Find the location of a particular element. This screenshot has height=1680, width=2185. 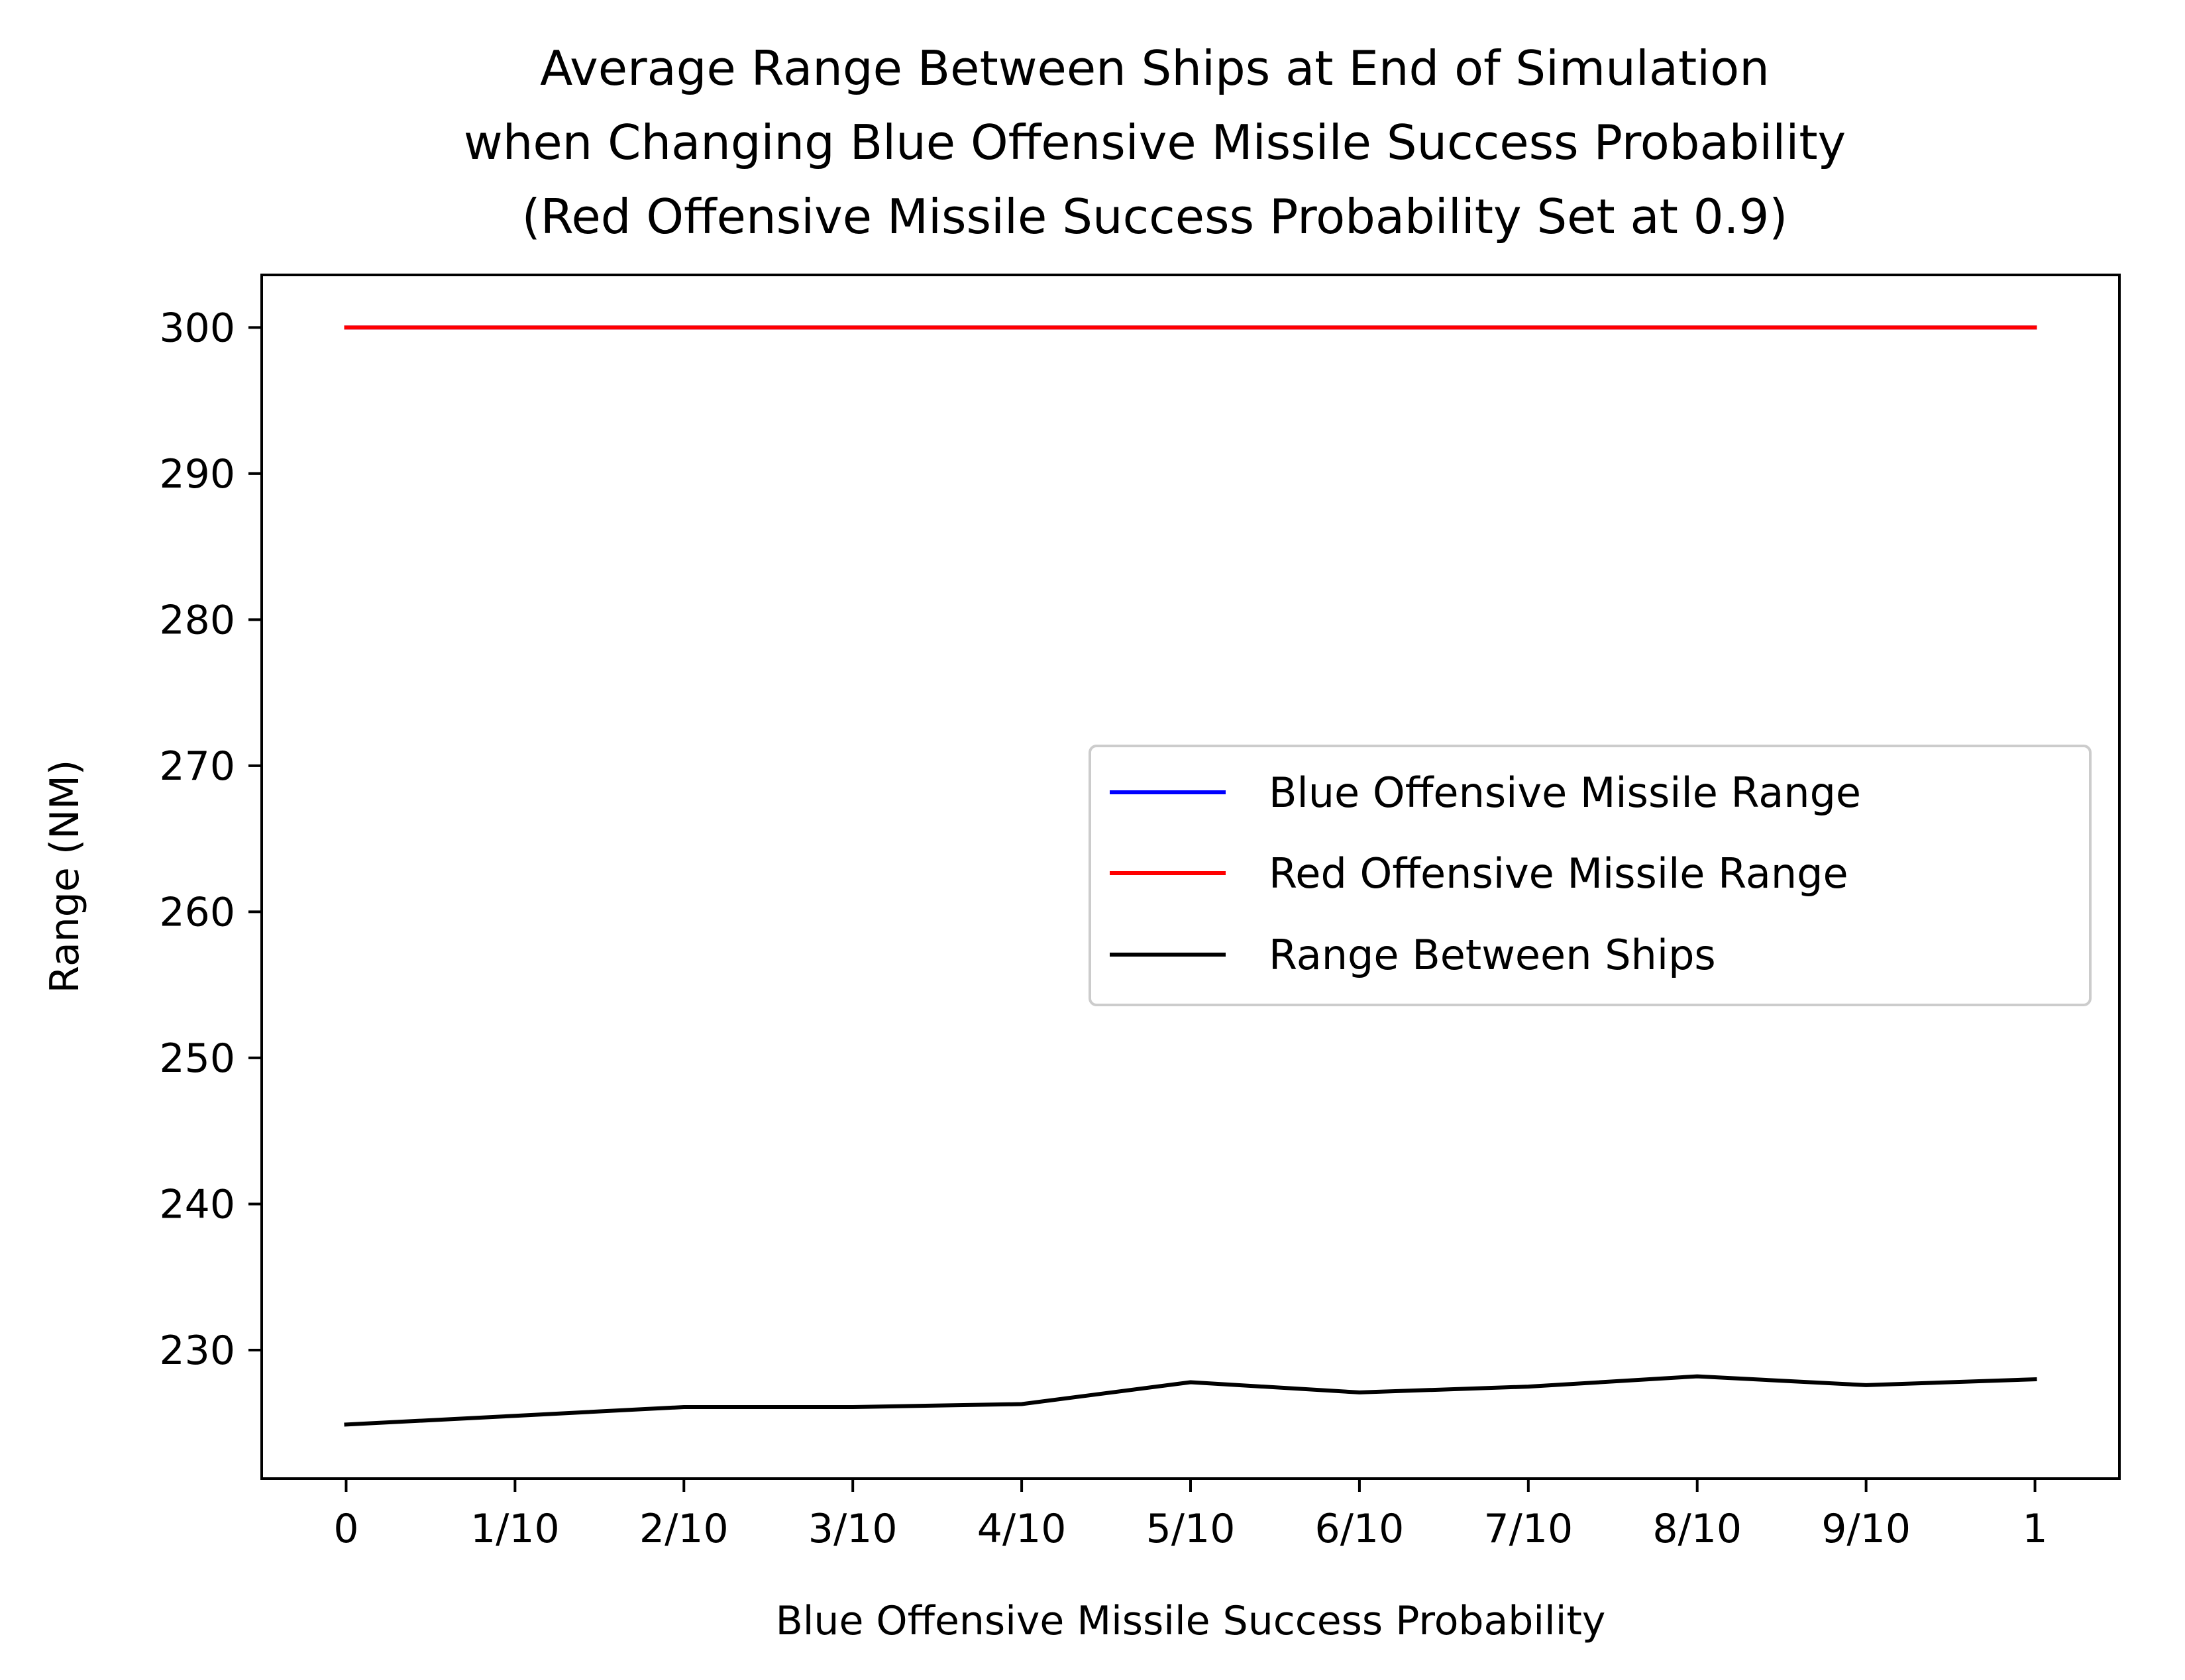

legend-box is located at coordinates (1590, 875).